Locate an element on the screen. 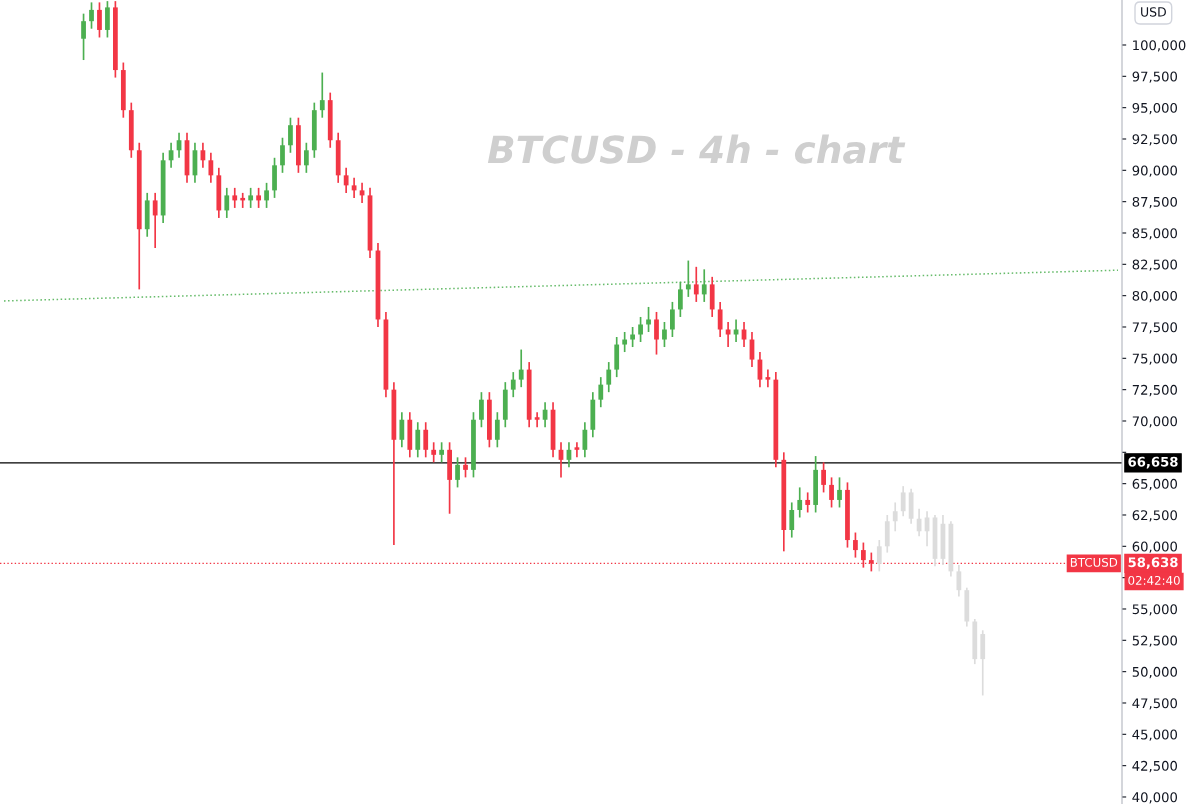 The width and height of the screenshot is (1196, 804). y-tick-label: 100,000 is located at coordinates (1159, 46).